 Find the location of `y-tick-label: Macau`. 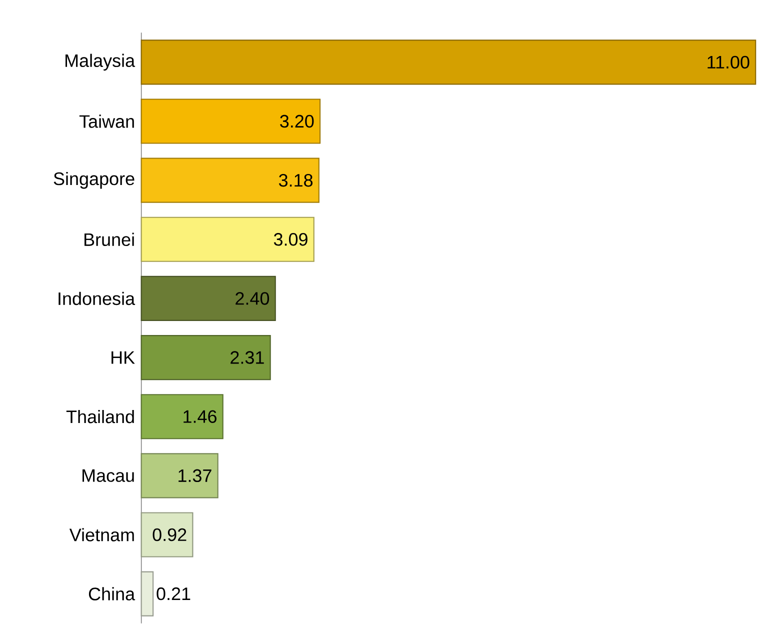

y-tick-label: Macau is located at coordinates (108, 475).